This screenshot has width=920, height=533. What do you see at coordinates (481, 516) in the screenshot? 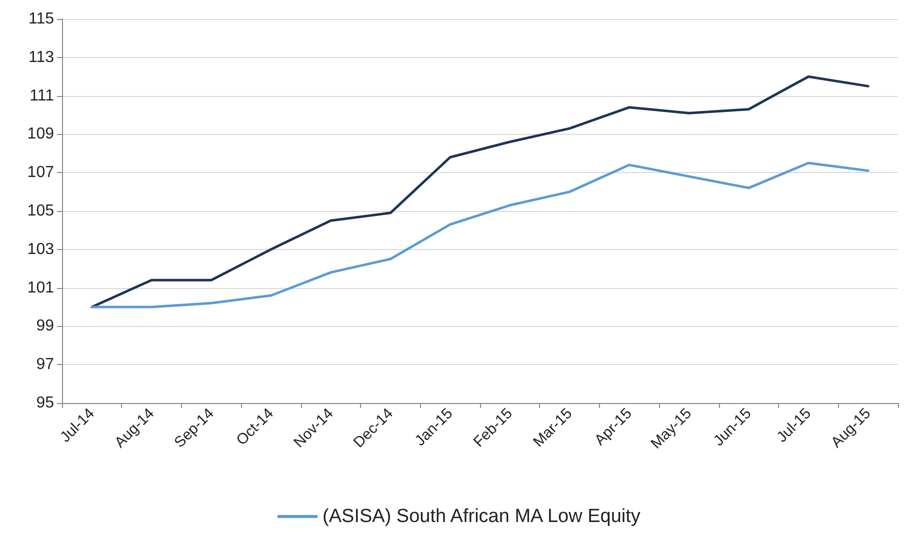
I see `legend-label: (ASISA) South African MA Low Equity` at bounding box center [481, 516].